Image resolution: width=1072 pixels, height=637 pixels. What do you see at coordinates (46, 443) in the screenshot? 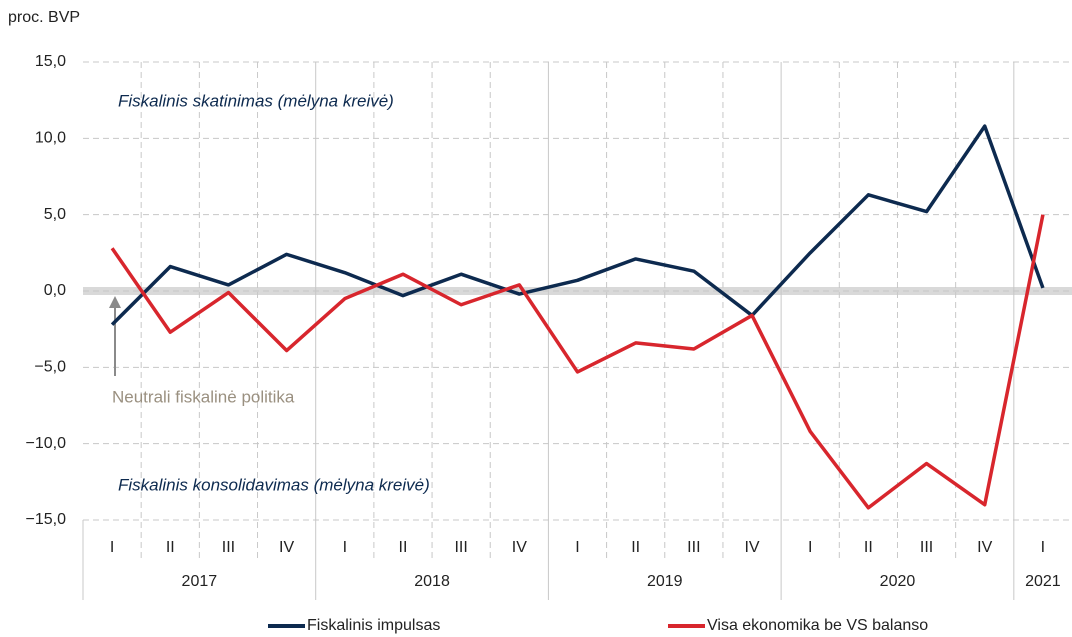
I see `y-tick-label: −10,0` at bounding box center [46, 443].